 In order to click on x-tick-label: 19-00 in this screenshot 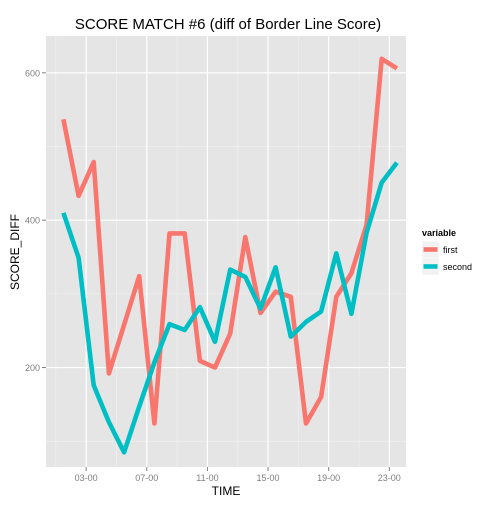, I will do `click(328, 478)`.